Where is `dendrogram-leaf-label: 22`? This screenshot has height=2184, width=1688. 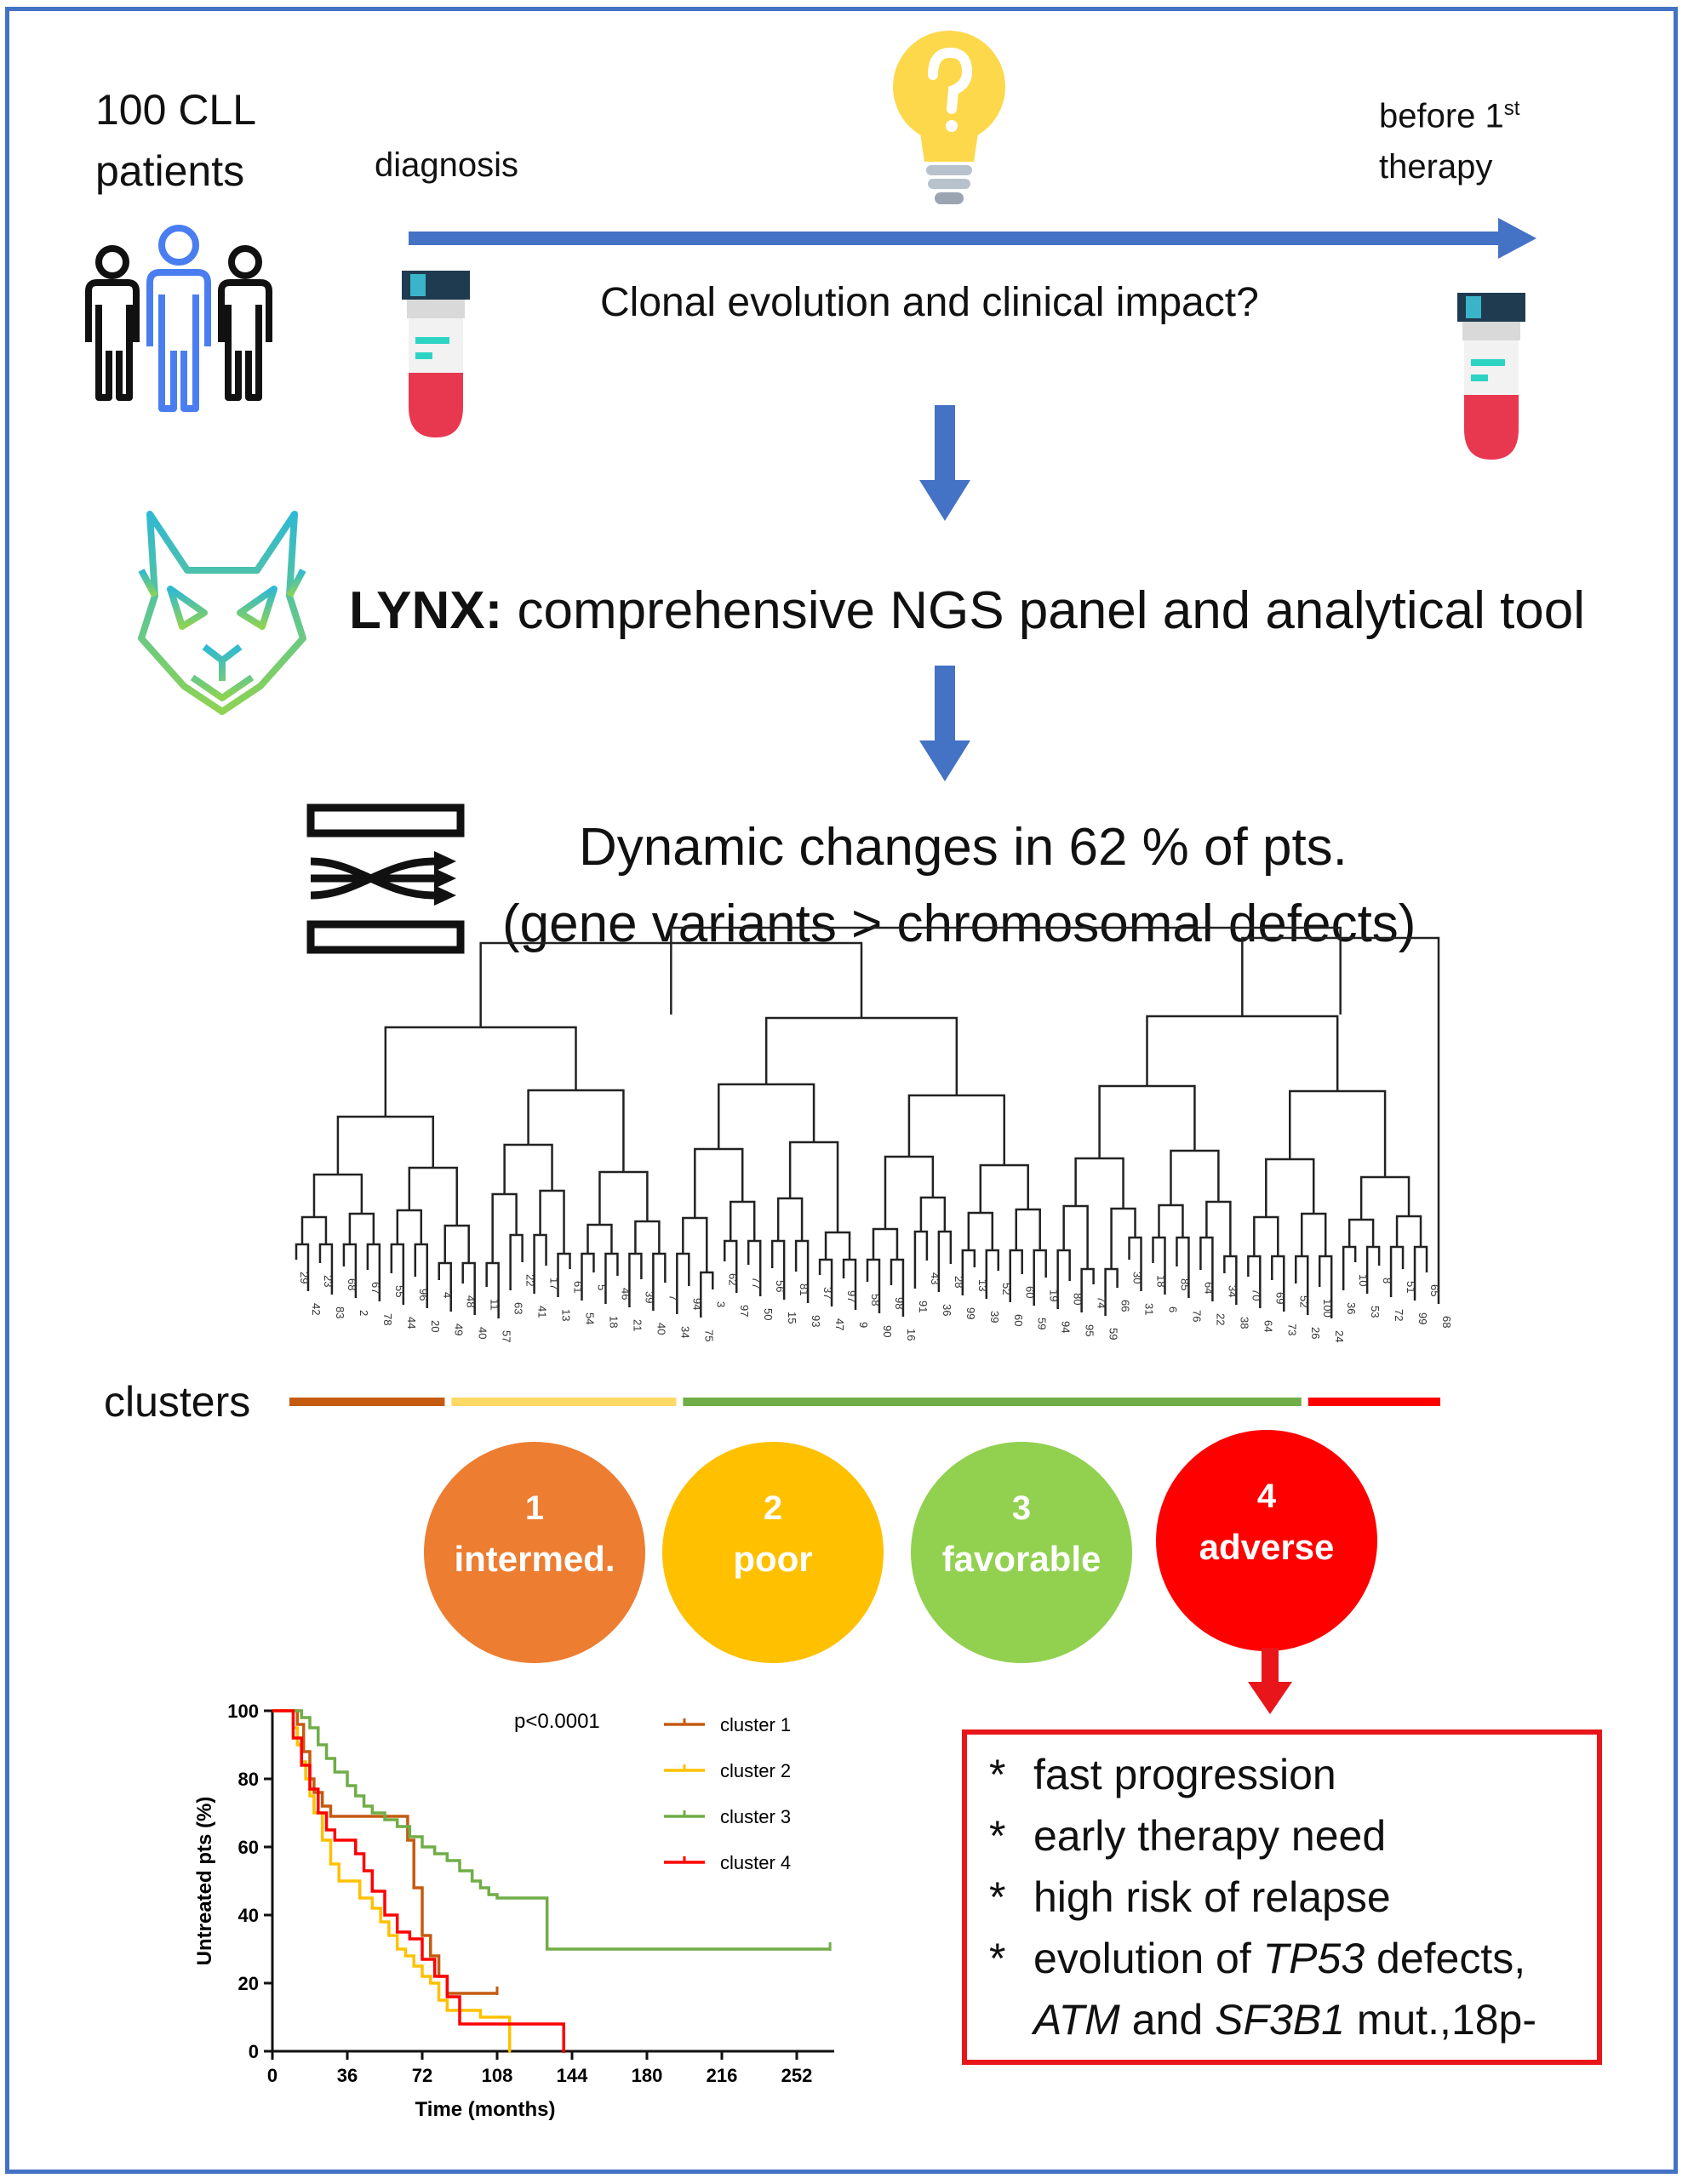
dendrogram-leaf-label: 22 is located at coordinates (1220, 1319).